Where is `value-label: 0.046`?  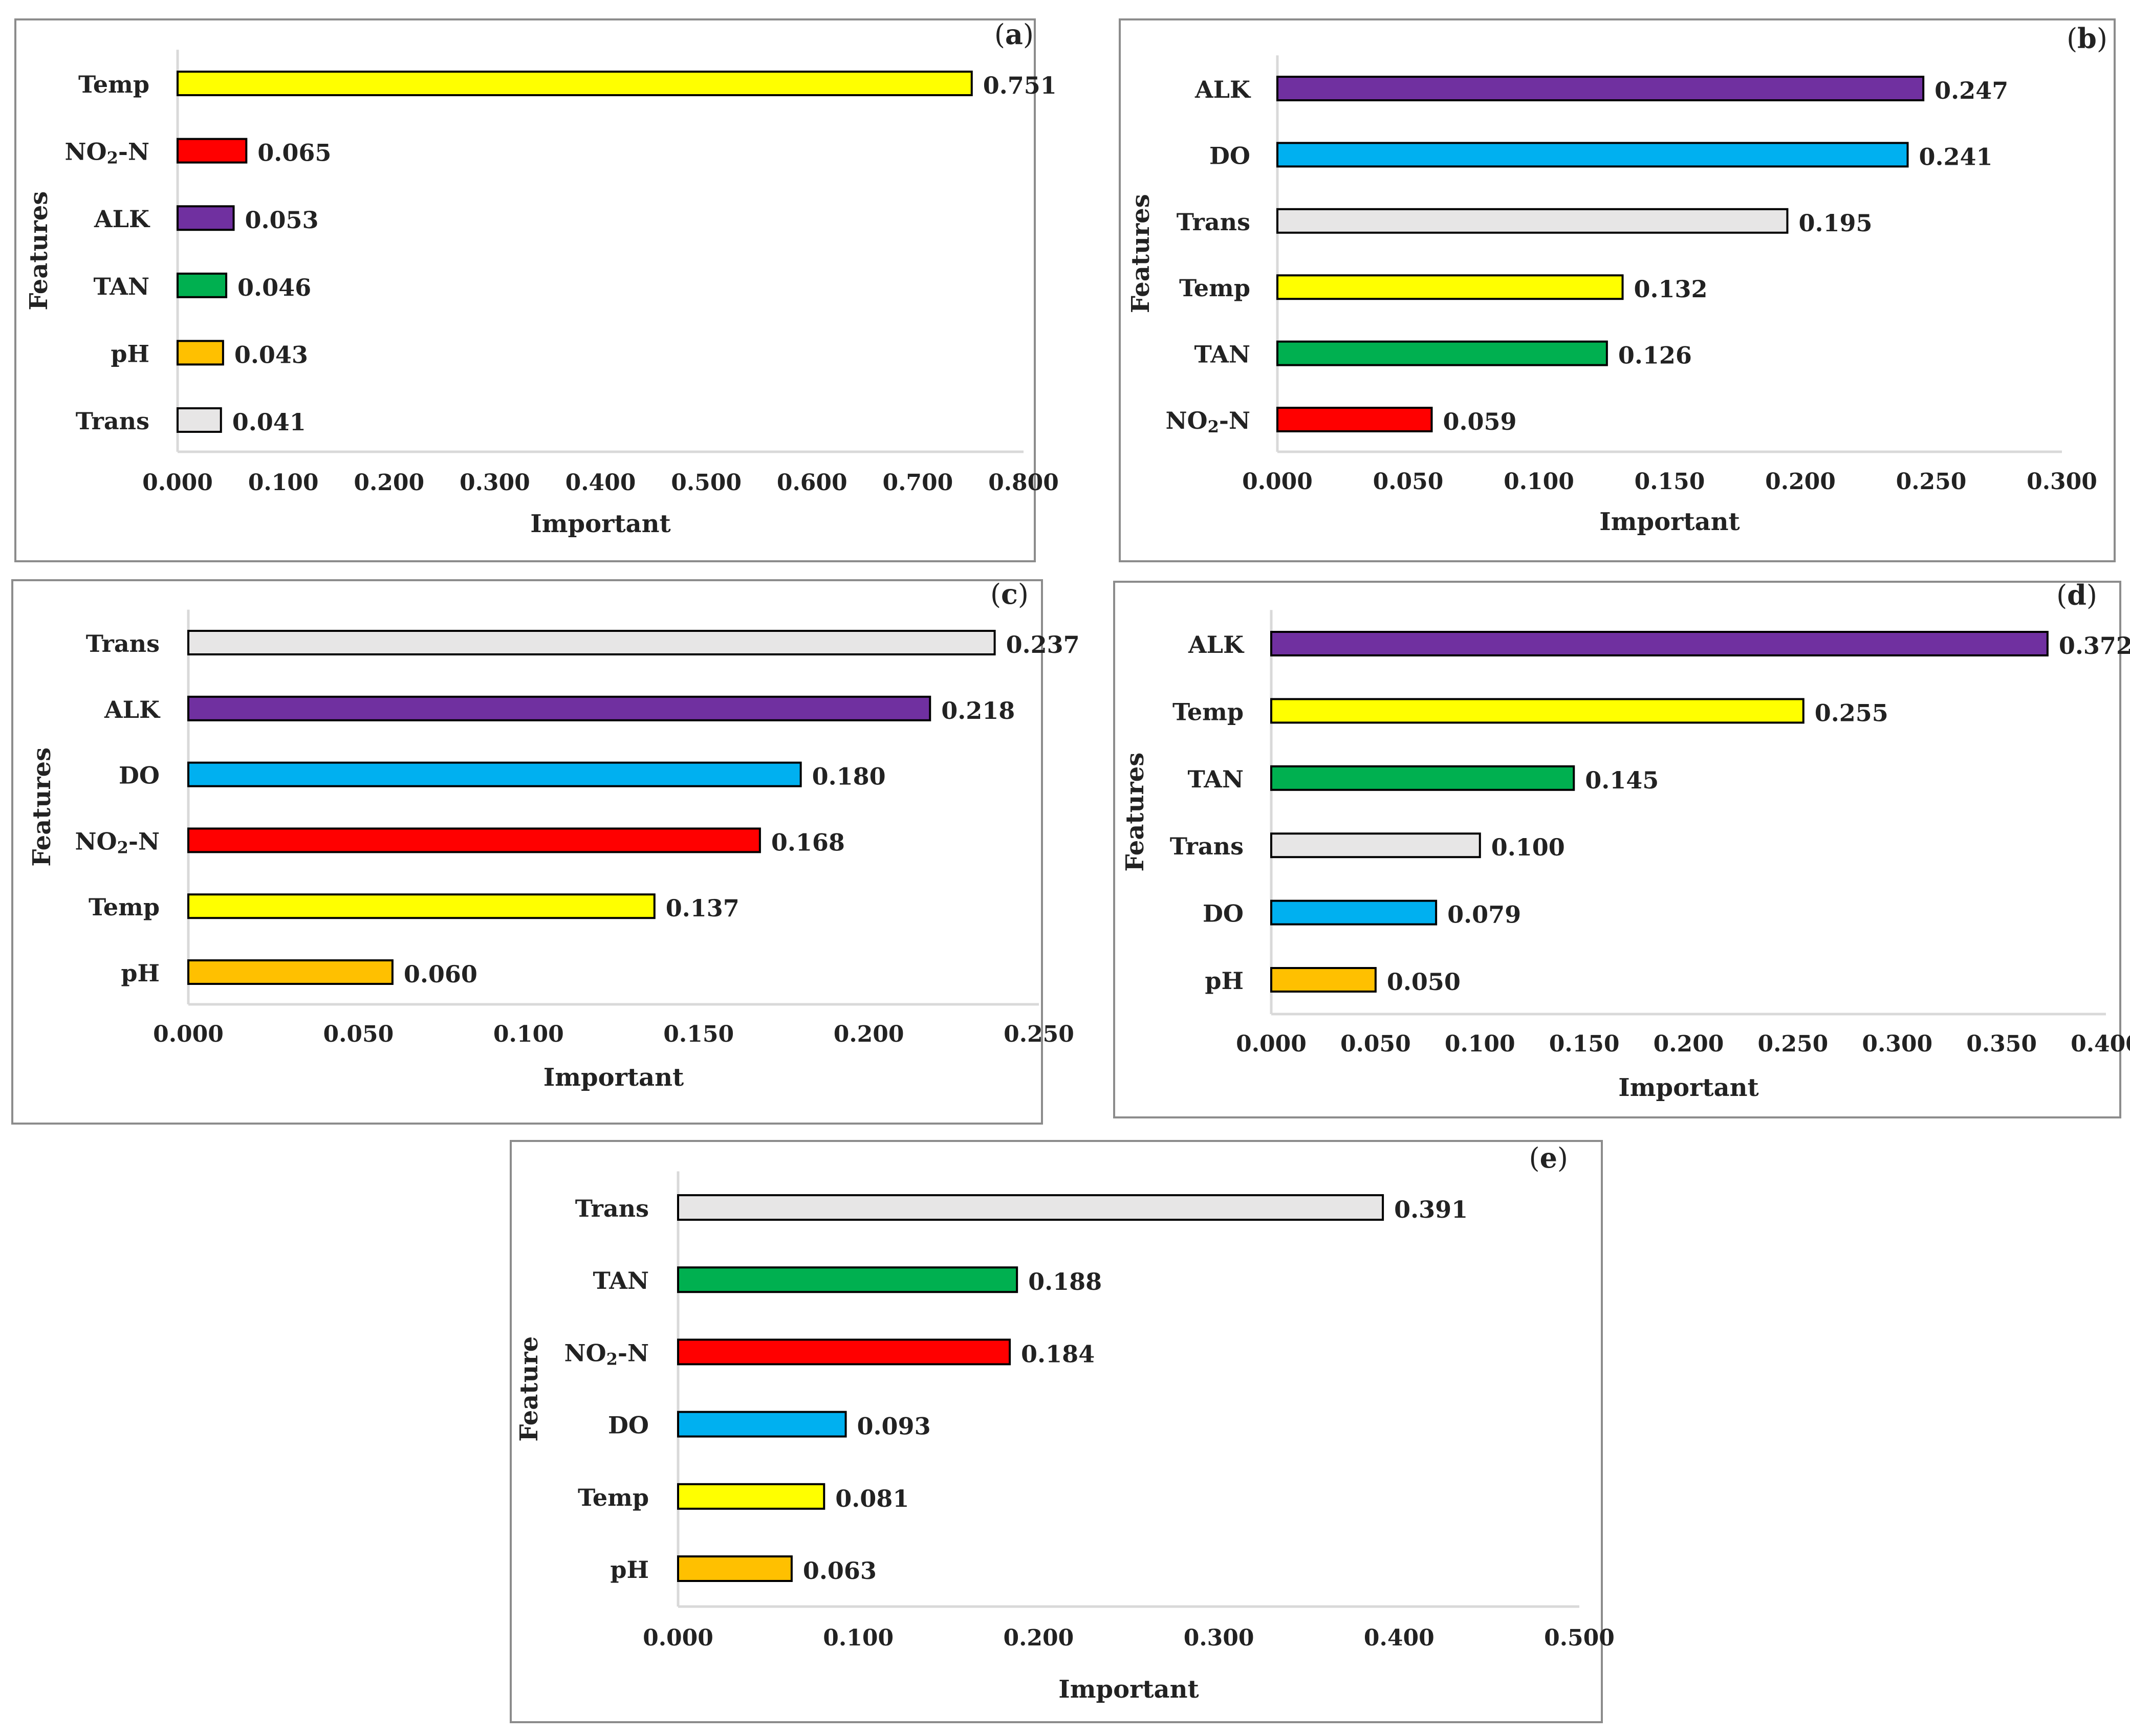
value-label: 0.046 is located at coordinates (274, 287).